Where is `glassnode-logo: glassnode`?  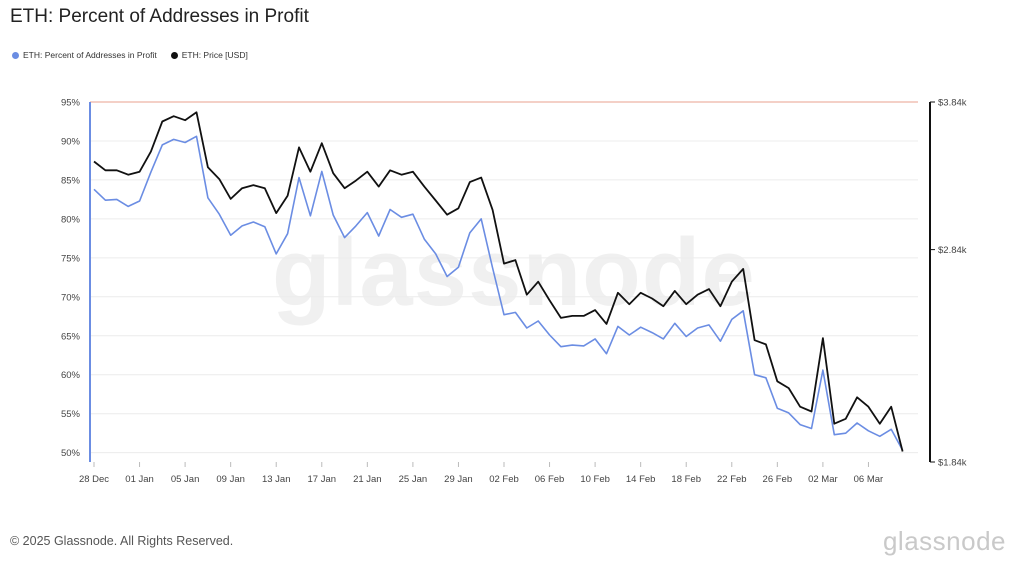 glassnode-logo: glassnode is located at coordinates (944, 541).